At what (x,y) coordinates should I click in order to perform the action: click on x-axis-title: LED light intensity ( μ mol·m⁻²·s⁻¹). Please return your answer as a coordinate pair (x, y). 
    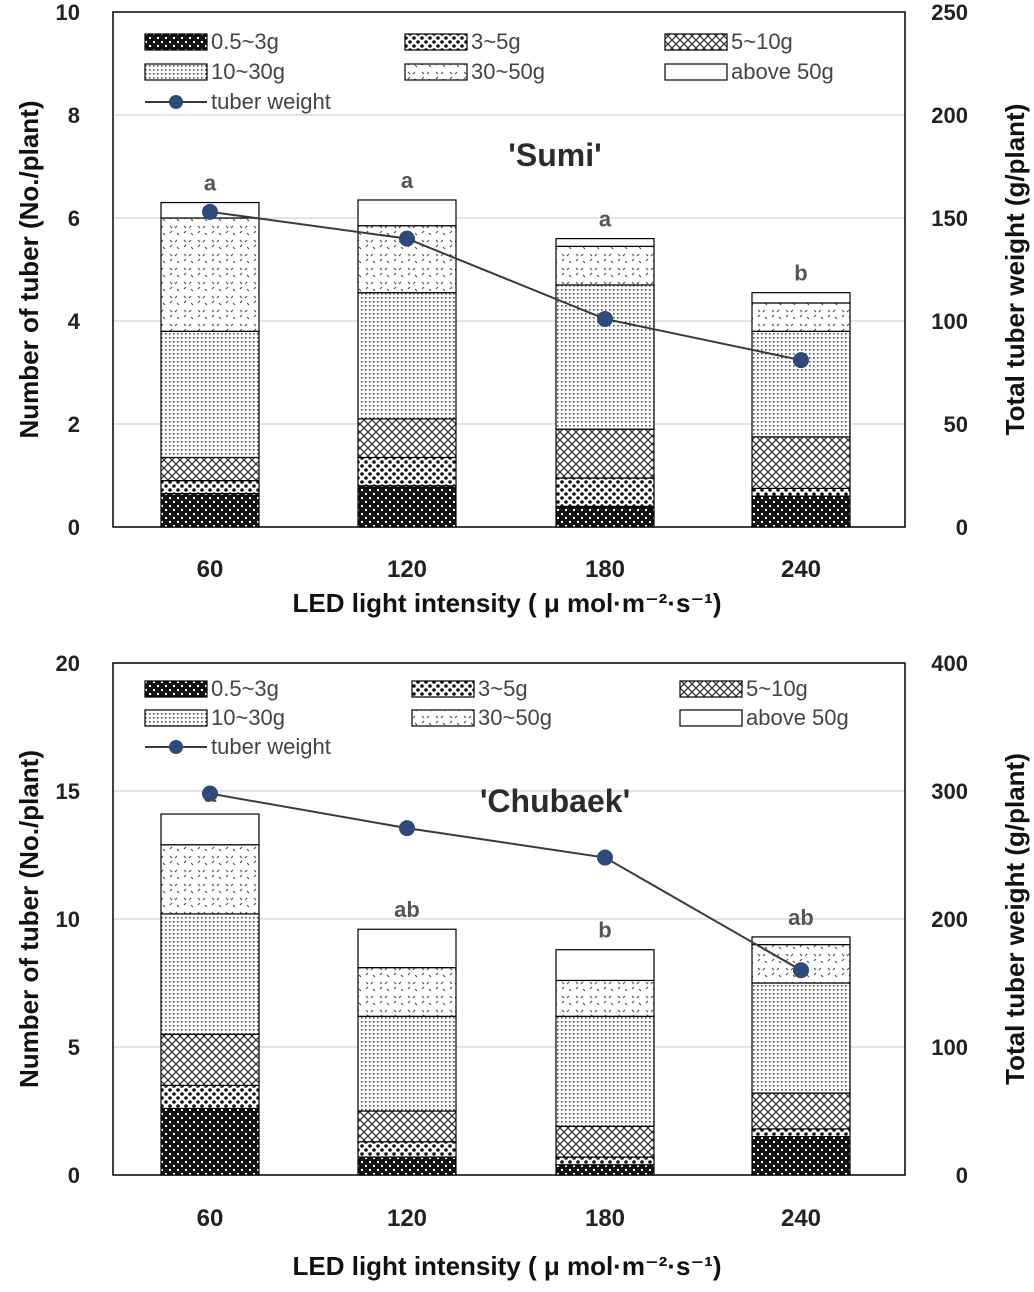
    Looking at the image, I should click on (507, 1266).